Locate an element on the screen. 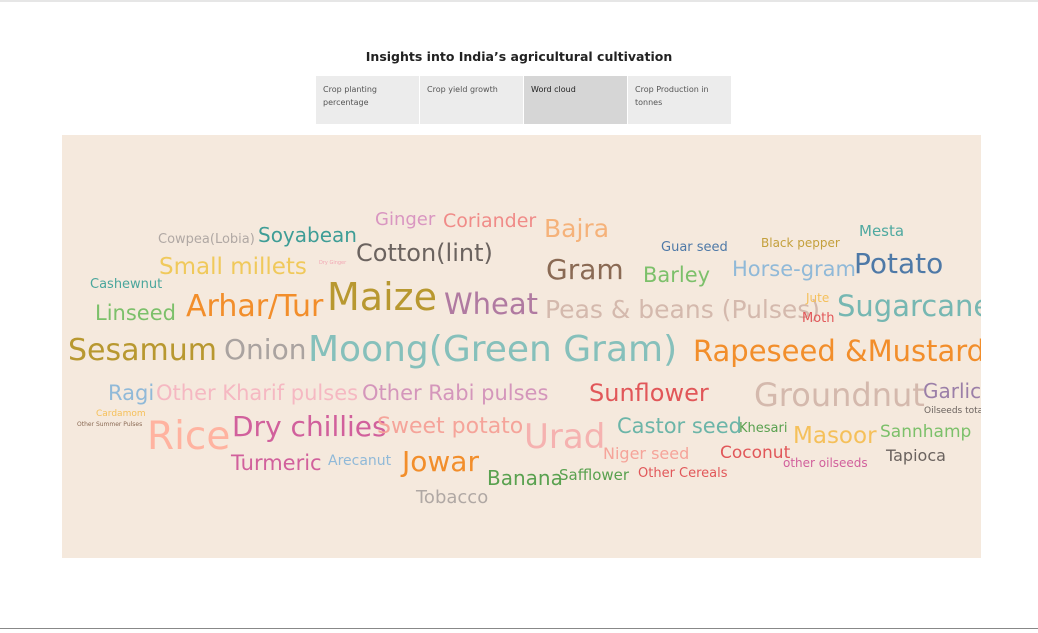 The image size is (1038, 633). word-jute: Jute is located at coordinates (818, 298).